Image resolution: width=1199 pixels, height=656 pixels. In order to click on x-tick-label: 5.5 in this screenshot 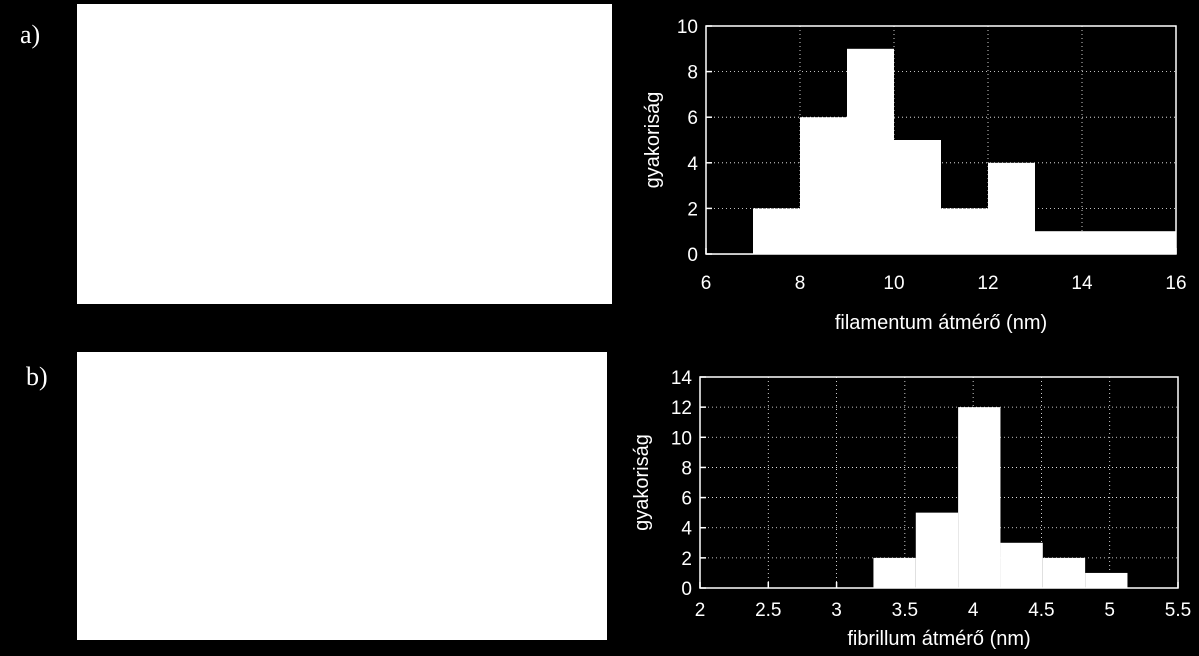, I will do `click(1178, 610)`.